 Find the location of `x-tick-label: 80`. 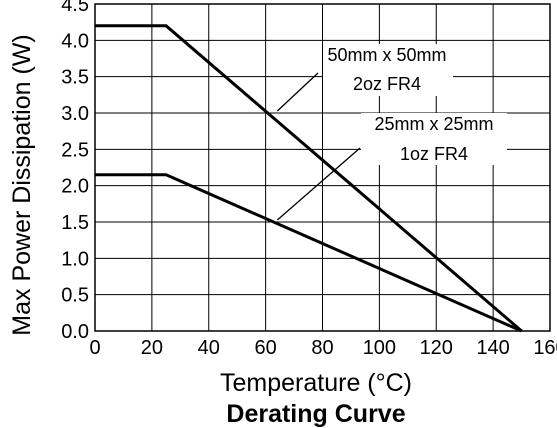

x-tick-label: 80 is located at coordinates (322, 348).